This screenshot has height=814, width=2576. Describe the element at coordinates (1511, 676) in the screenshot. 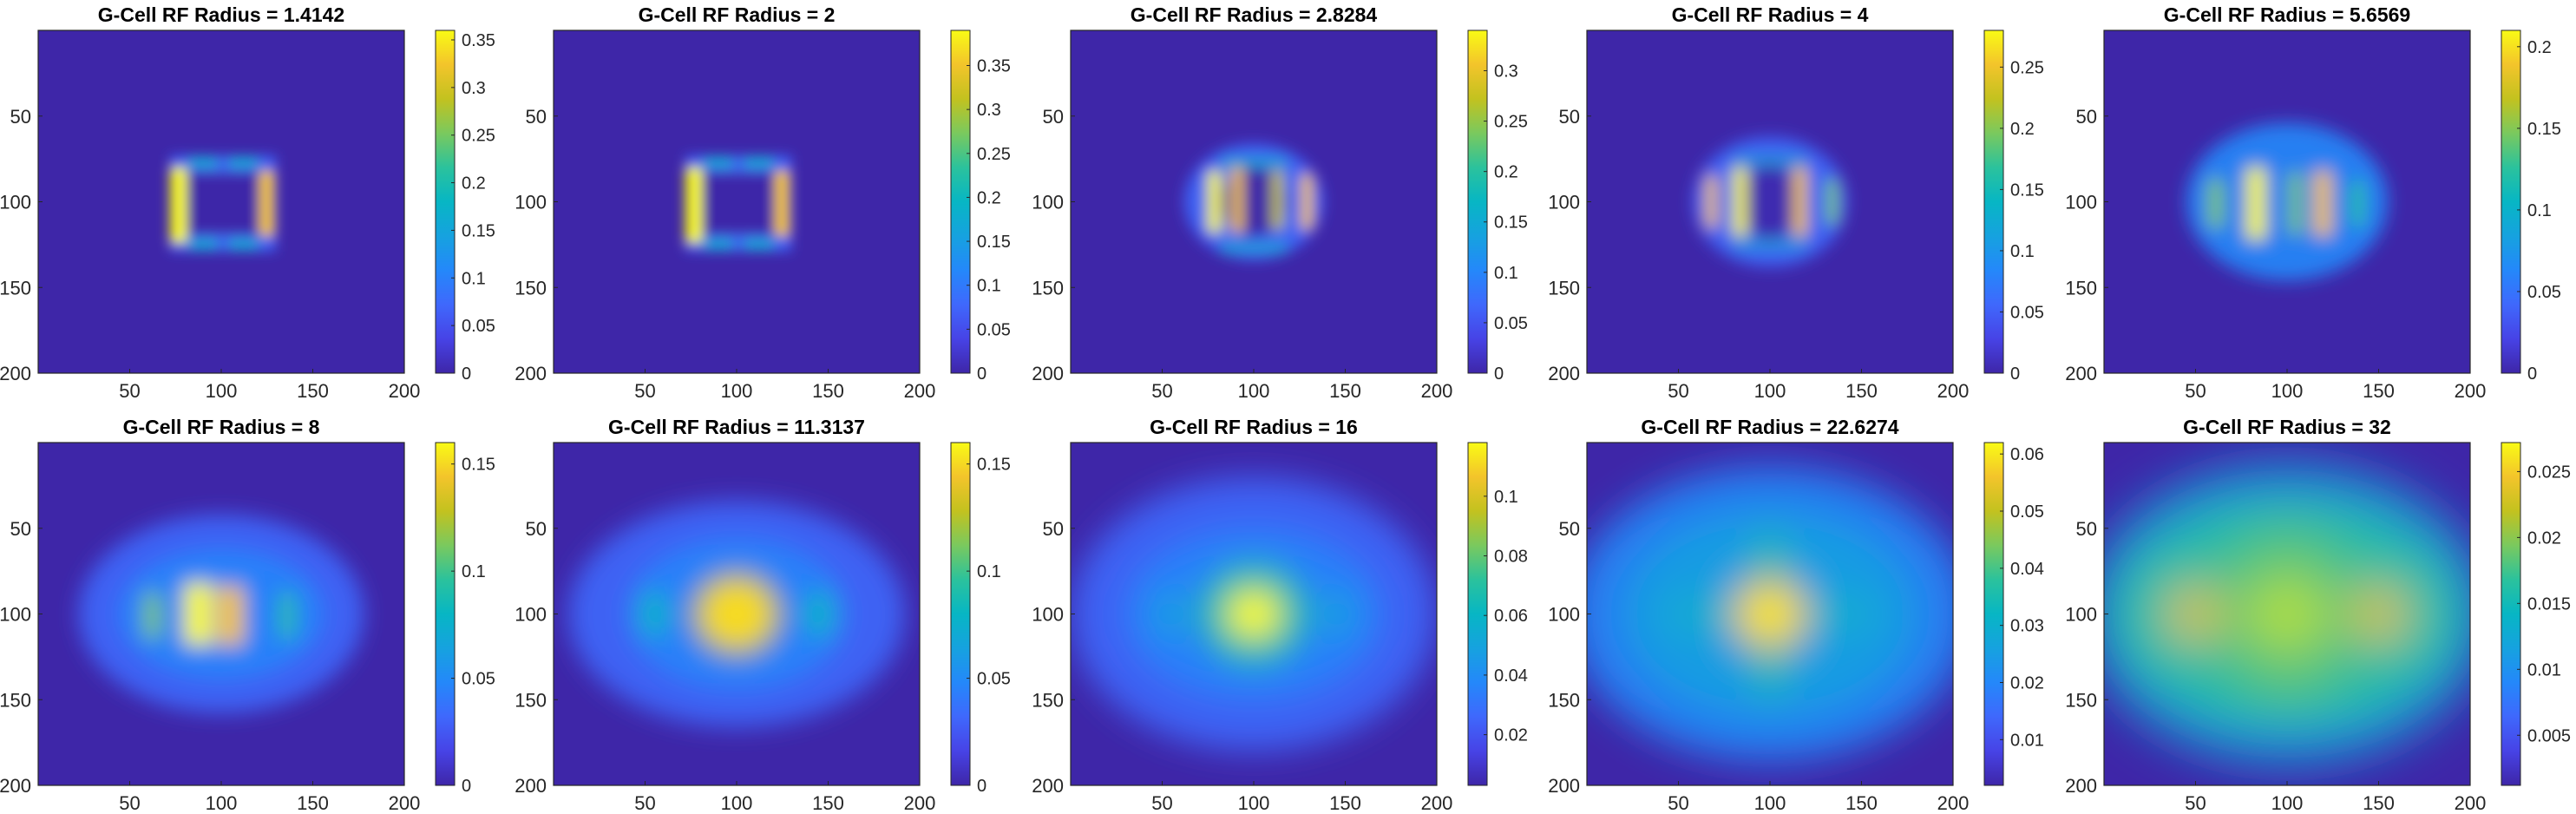

I see `colorbar-tick-label: 0.04` at that location.